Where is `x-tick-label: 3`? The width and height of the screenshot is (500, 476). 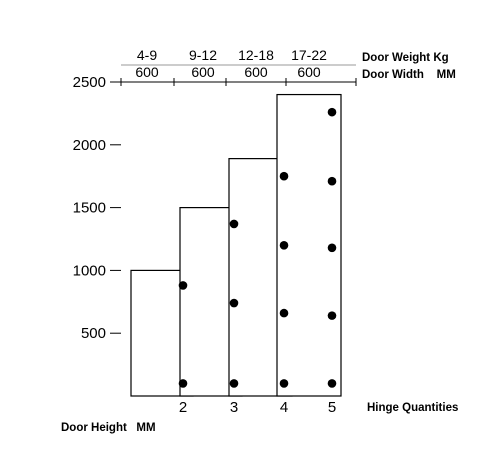 x-tick-label: 3 is located at coordinates (234, 407).